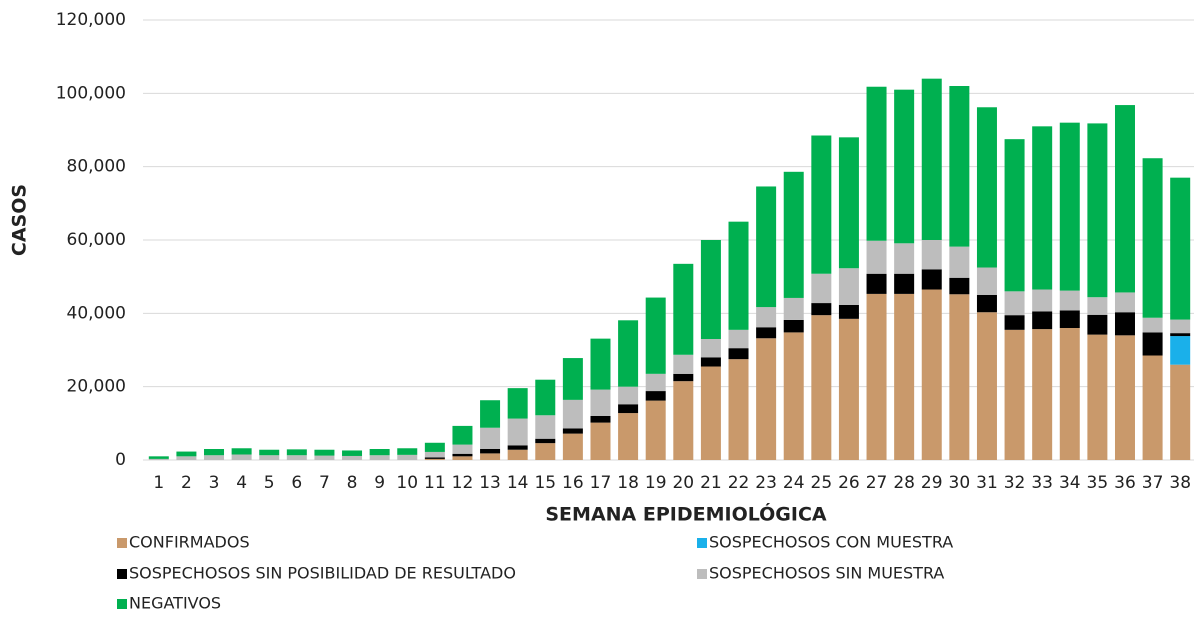  Describe the element at coordinates (877, 483) in the screenshot. I see `x-tick-label: 27` at that location.